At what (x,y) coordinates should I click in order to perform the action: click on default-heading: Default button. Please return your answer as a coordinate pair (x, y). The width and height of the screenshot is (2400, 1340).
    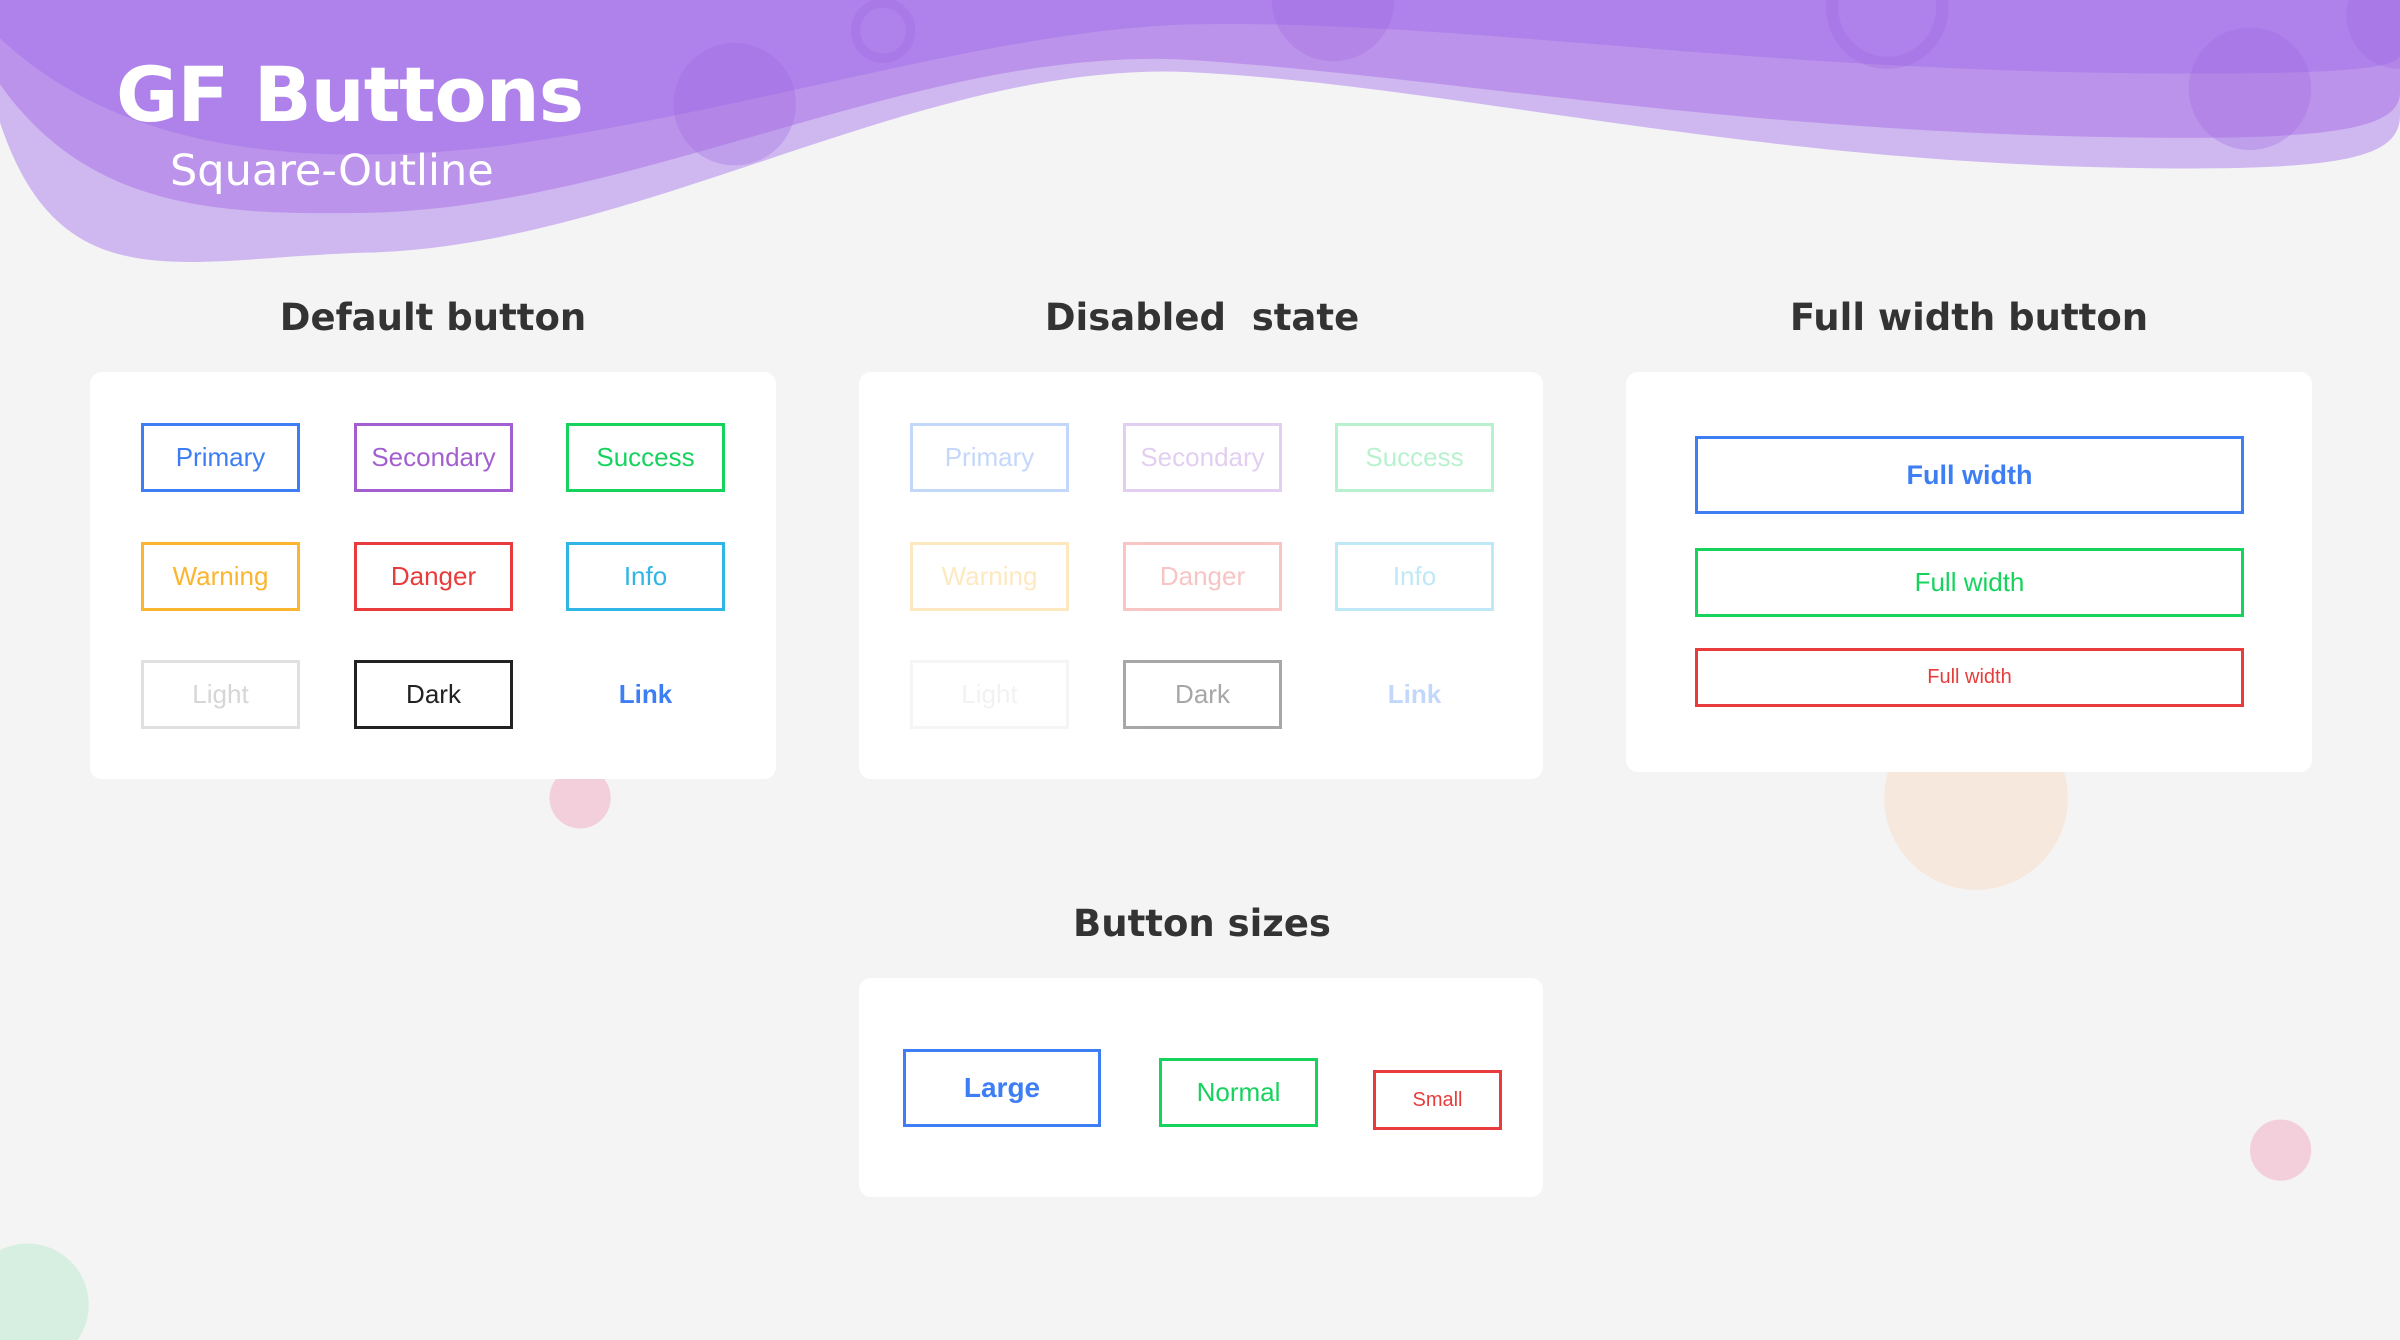
    Looking at the image, I should click on (433, 317).